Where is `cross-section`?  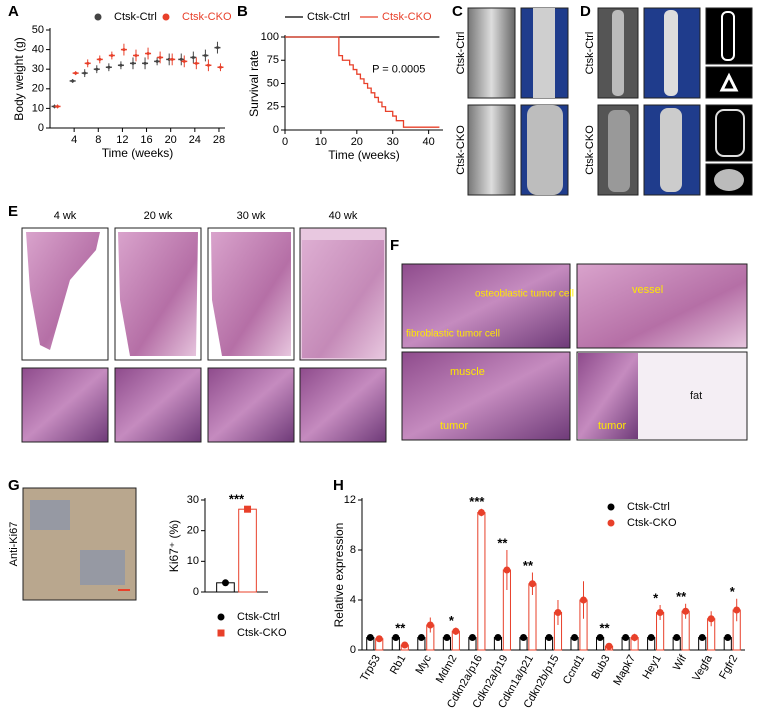 cross-section is located at coordinates (729, 82).